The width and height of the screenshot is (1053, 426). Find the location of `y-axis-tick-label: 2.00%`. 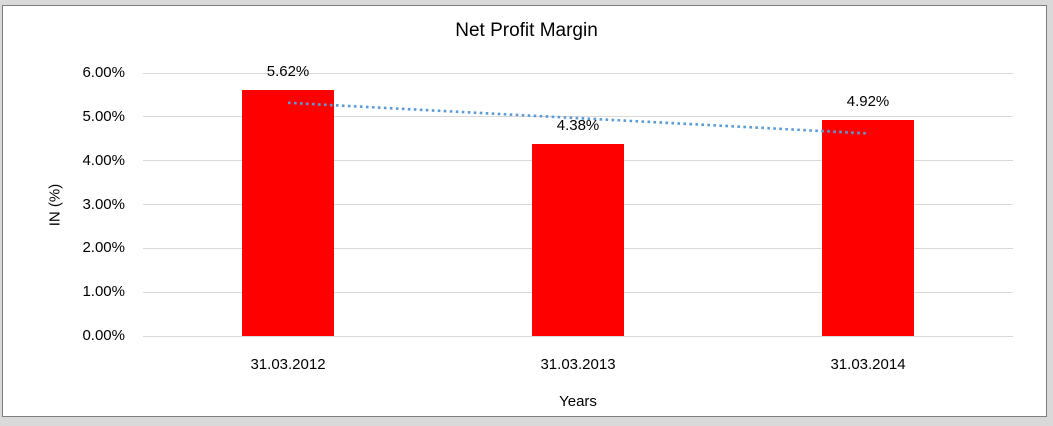

y-axis-tick-label: 2.00% is located at coordinates (103, 248).